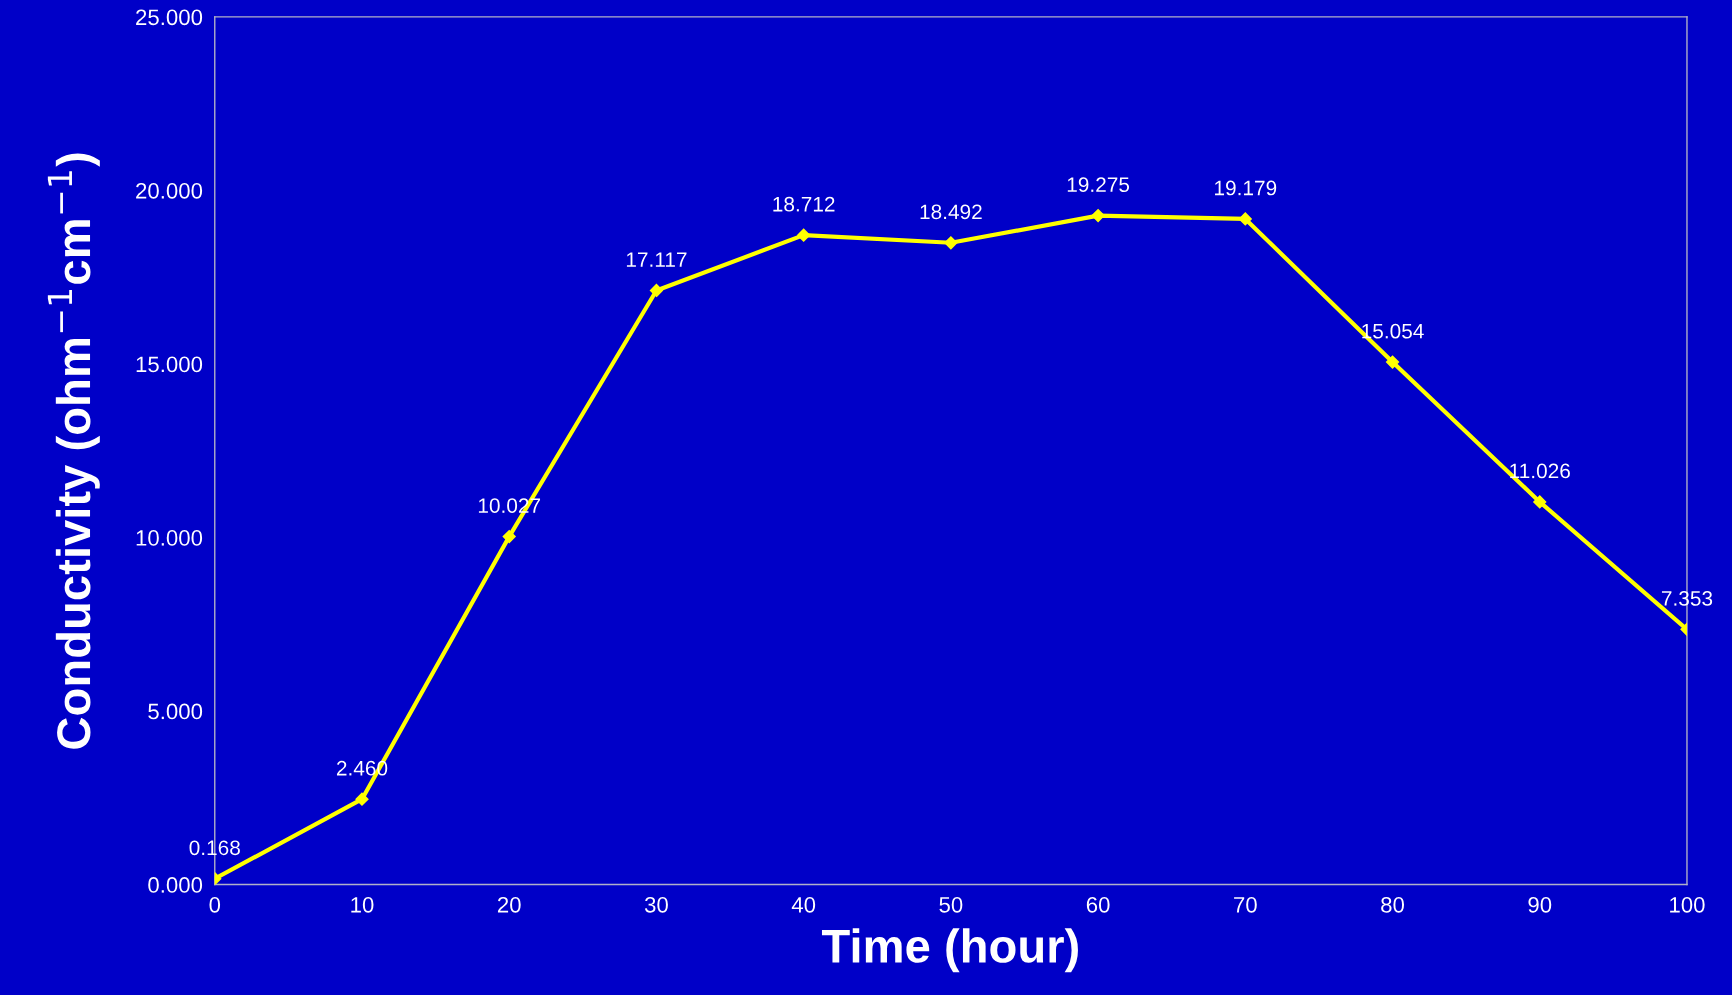 Image resolution: width=1732 pixels, height=995 pixels. What do you see at coordinates (175, 711) in the screenshot?
I see `y-tick-label: 5.000` at bounding box center [175, 711].